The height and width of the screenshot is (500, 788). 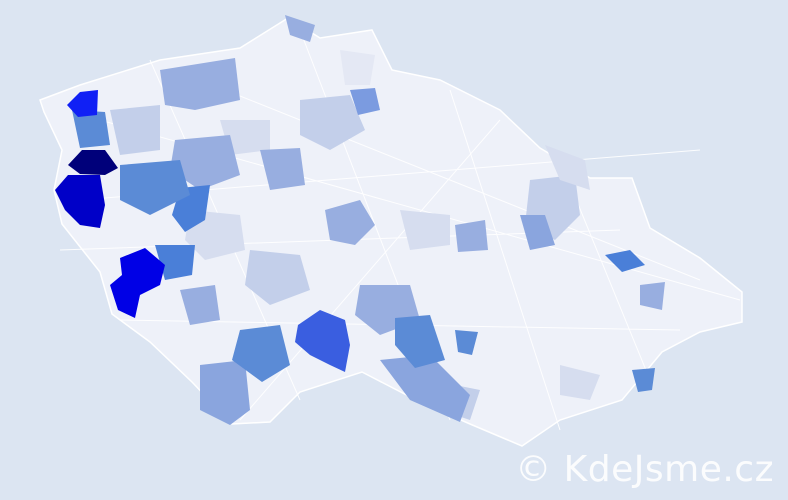 I want to click on watermark: © KdeJsme.cz, so click(x=644, y=469).